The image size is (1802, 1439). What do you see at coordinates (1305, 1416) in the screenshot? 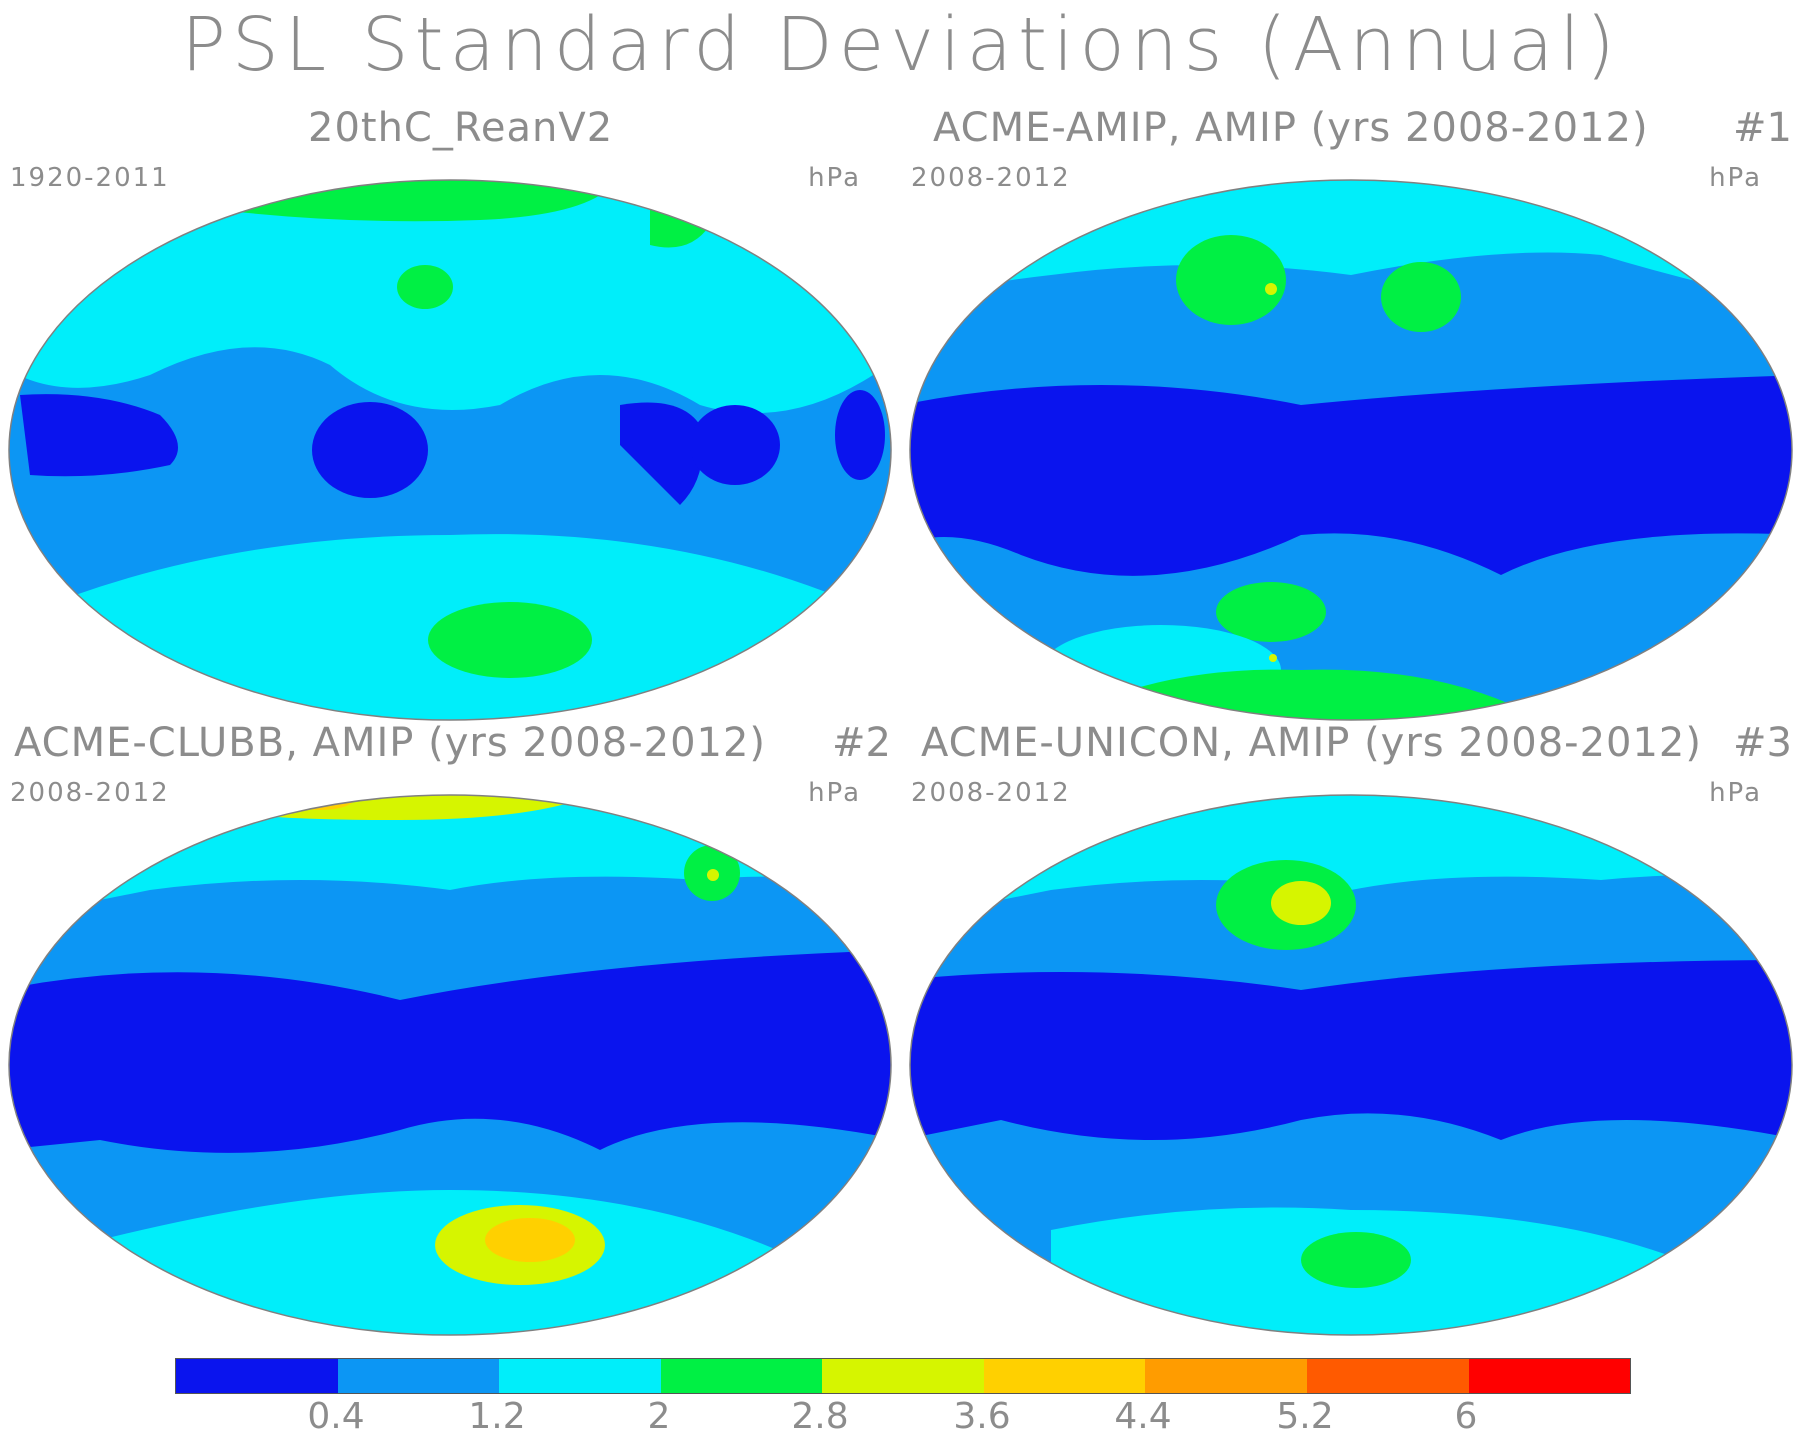
I see `colorbar-tick-label: 5.2` at bounding box center [1305, 1416].